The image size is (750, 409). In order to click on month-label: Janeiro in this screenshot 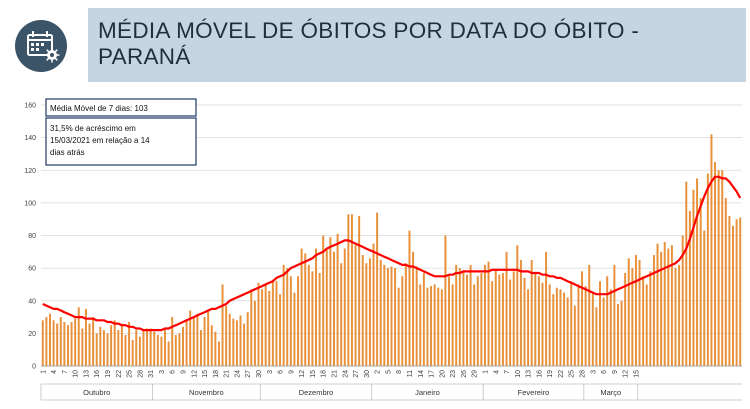, I will do `click(427, 392)`.